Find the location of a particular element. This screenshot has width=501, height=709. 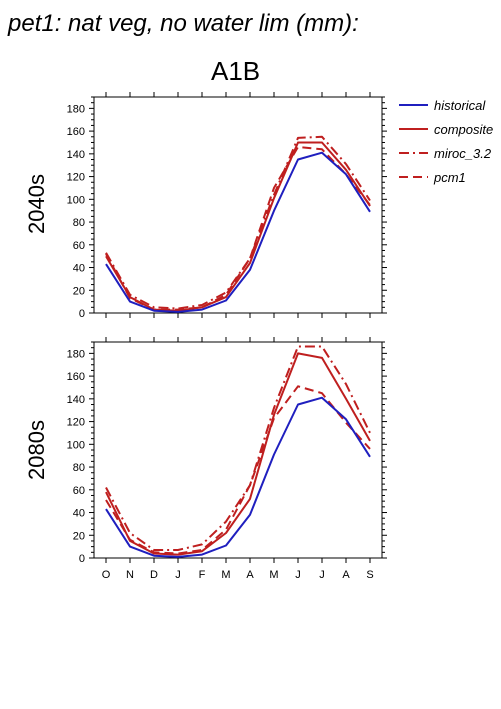

legend-label-miroc-3-2: miroc_3.2 is located at coordinates (463, 153).